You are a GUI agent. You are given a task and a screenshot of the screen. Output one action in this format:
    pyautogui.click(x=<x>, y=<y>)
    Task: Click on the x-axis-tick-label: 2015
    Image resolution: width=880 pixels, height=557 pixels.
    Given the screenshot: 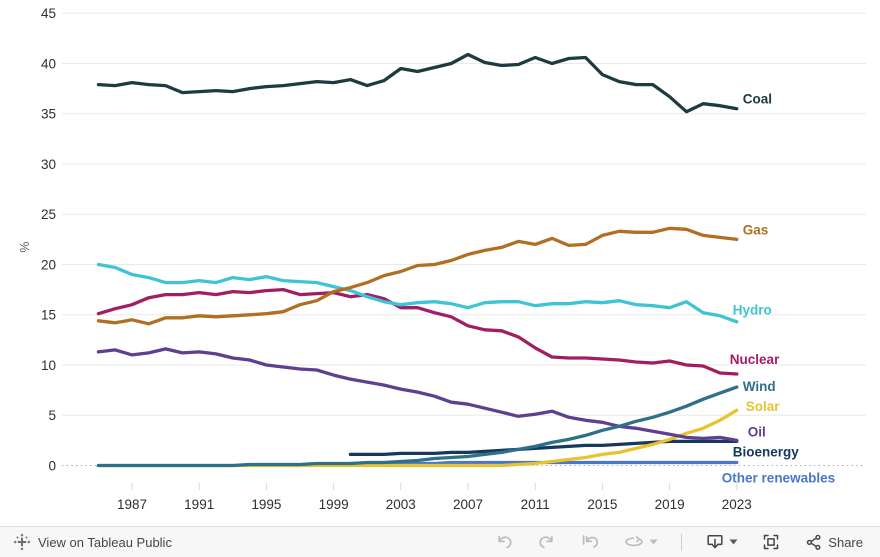 What is the action you would take?
    pyautogui.click(x=602, y=504)
    